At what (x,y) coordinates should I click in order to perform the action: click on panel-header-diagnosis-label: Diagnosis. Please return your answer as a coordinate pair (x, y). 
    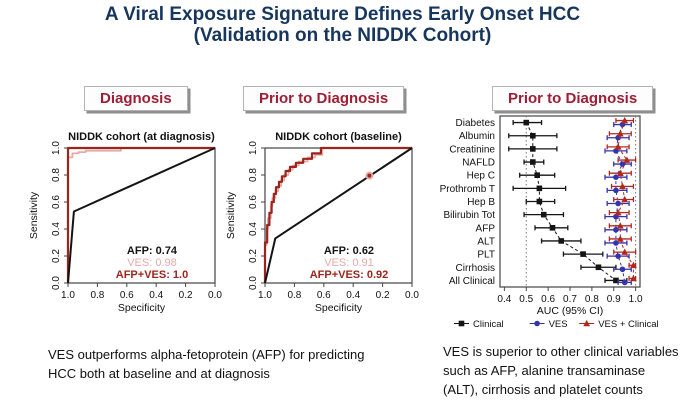
    Looking at the image, I should click on (136, 98).